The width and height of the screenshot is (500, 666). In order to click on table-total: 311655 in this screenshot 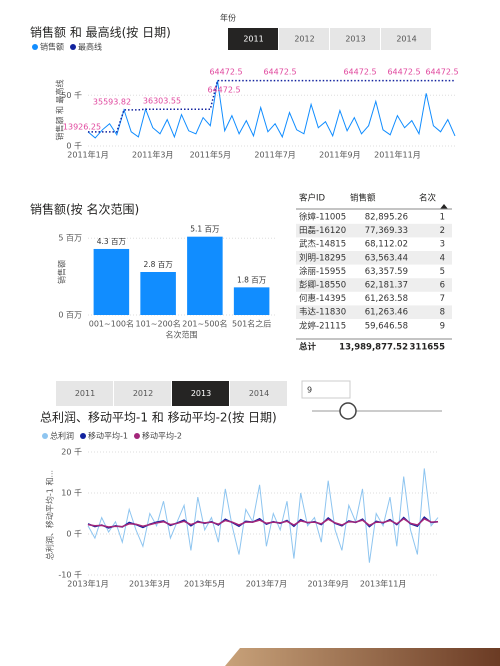, I will do `click(428, 348)`.